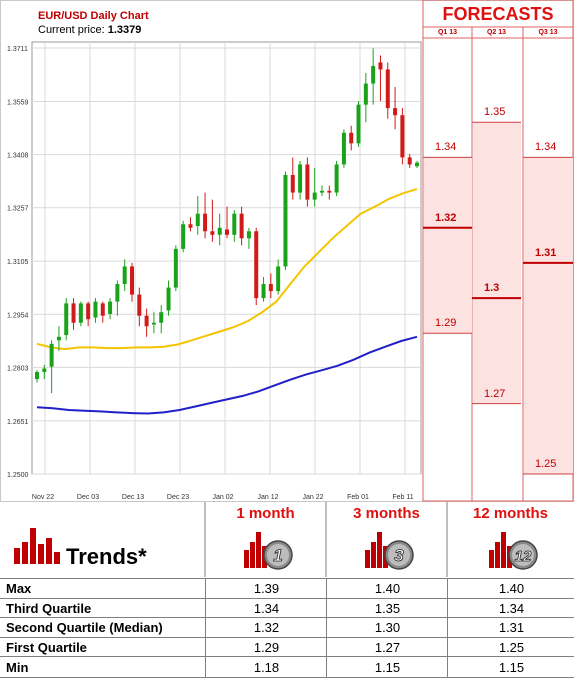  I want to click on trend-row-label: Third Quartile, so click(49, 608).